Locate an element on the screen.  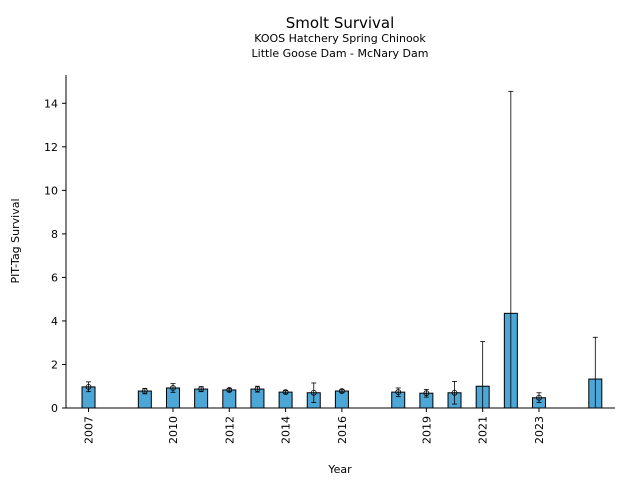
x-tick-label: 2014 is located at coordinates (286, 430).